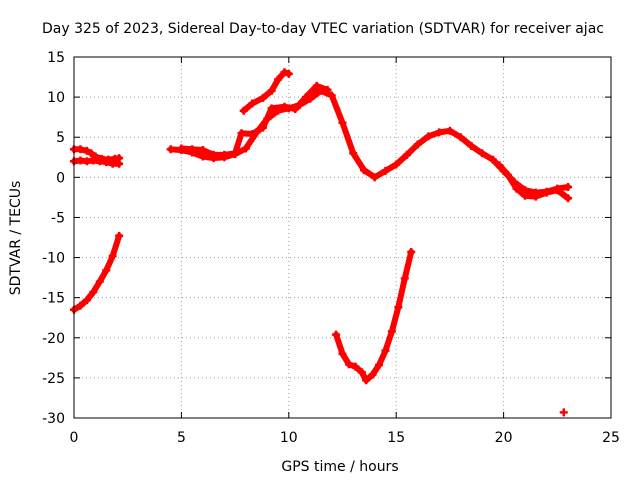 Image resolution: width=640 pixels, height=480 pixels. I want to click on y-tick-label: -25, so click(53, 379).